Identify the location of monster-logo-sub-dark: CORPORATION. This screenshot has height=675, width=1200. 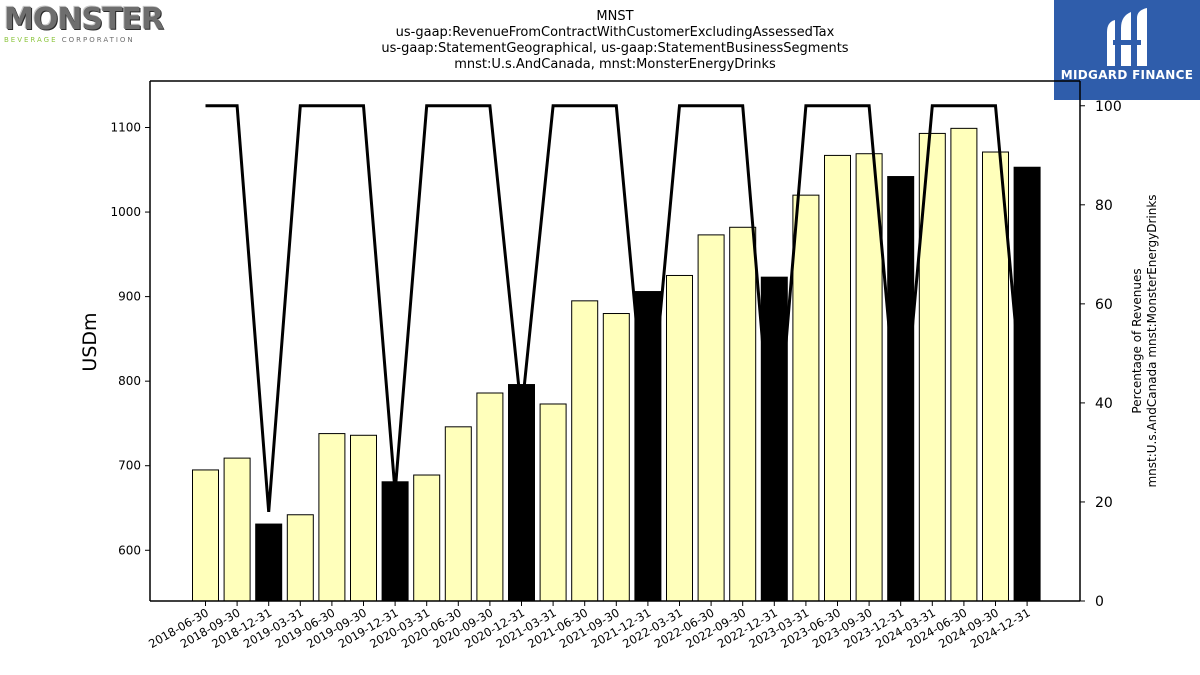
(98, 40).